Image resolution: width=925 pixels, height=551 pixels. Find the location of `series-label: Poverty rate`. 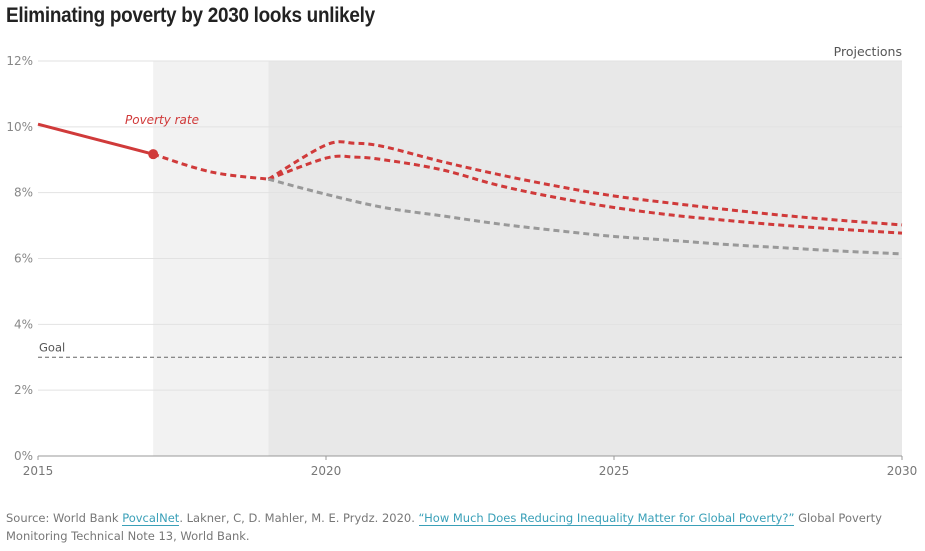

series-label: Poverty rate is located at coordinates (162, 120).